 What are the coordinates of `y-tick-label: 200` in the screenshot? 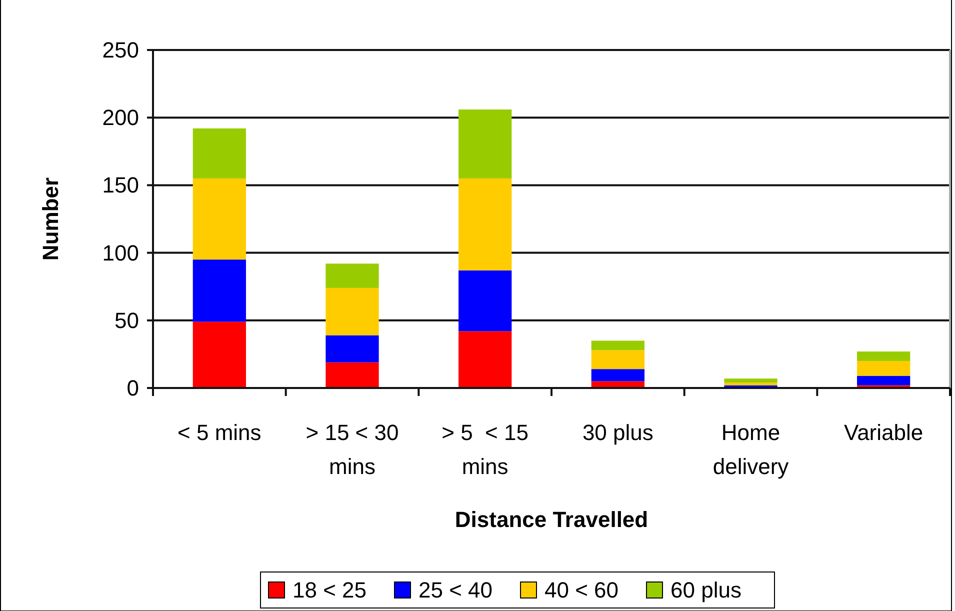 It's located at (120, 117).